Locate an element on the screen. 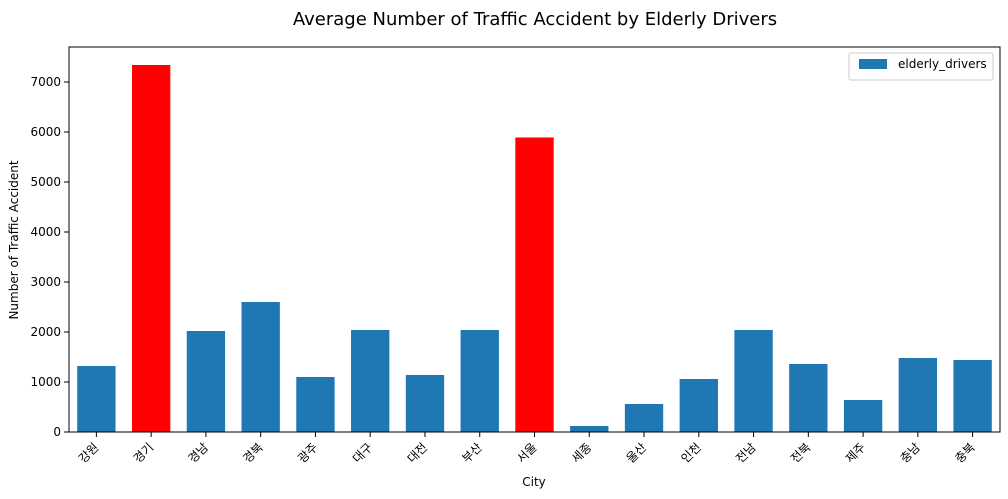 The width and height of the screenshot is (1008, 499). x-tick-label-16: 충남 is located at coordinates (910, 453).